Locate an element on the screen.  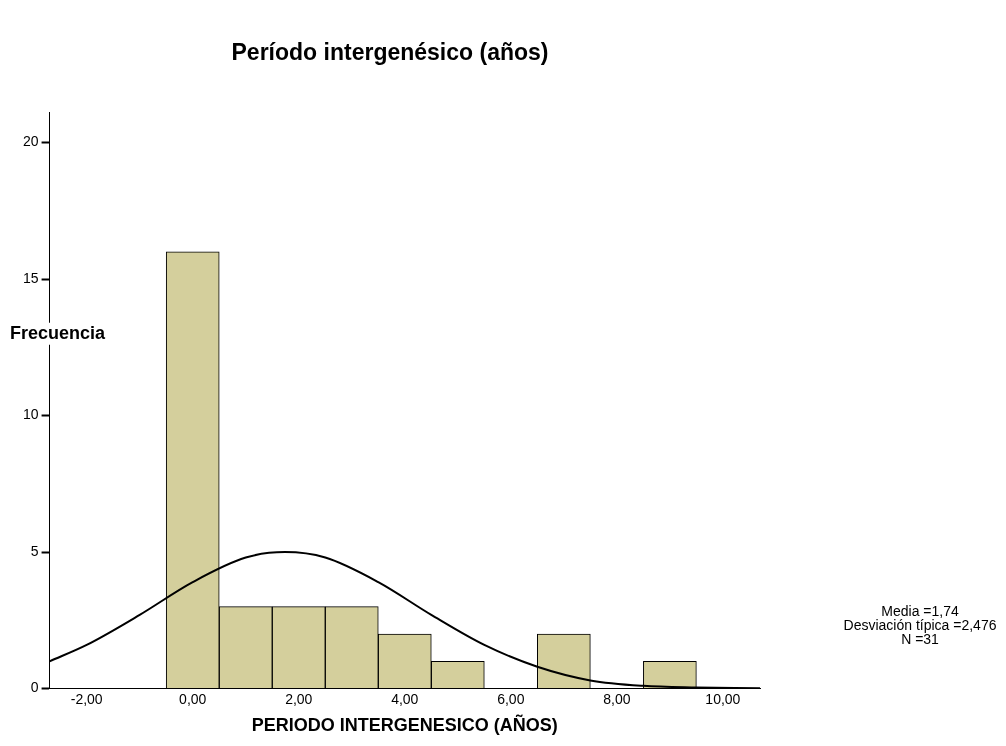
x-tick-label: -2,00 is located at coordinates (86, 698).